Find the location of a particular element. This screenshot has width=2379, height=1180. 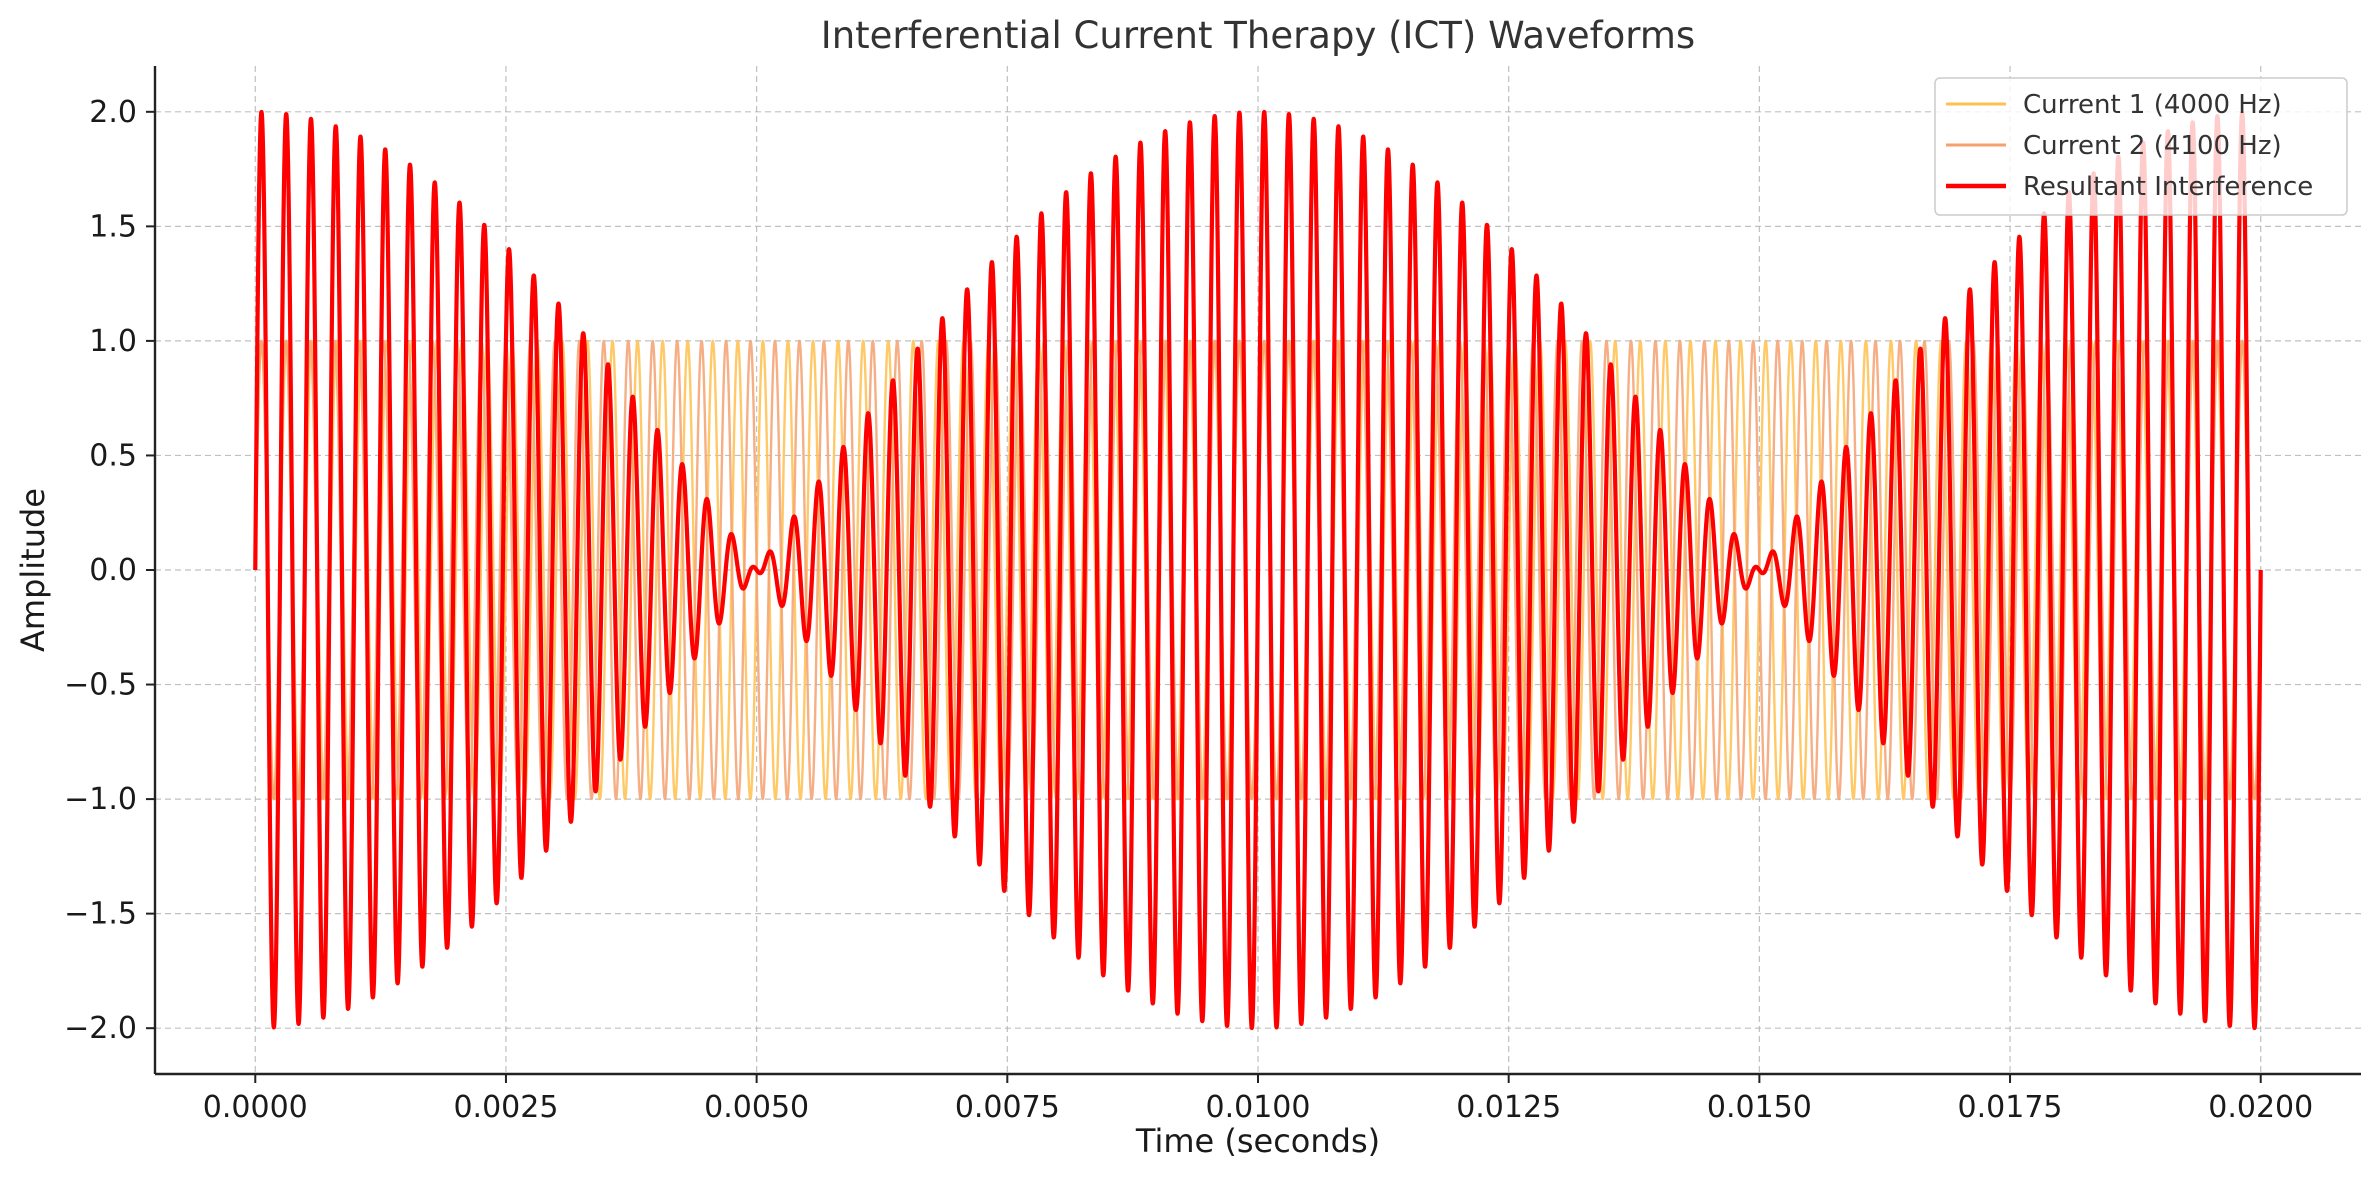

x-tick-label: 0.0175 is located at coordinates (2010, 1107).